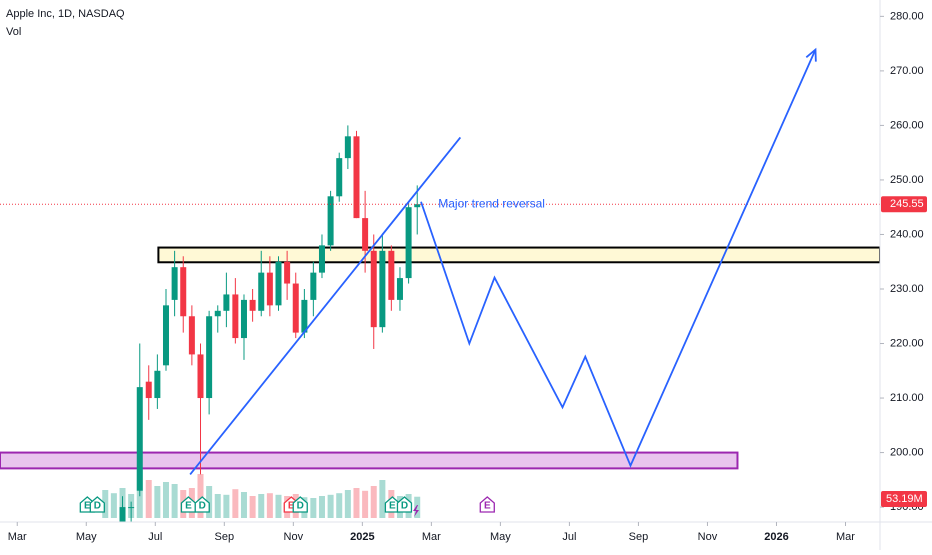 The image size is (932, 555). I want to click on x-tick-label: 2026, so click(776, 537).